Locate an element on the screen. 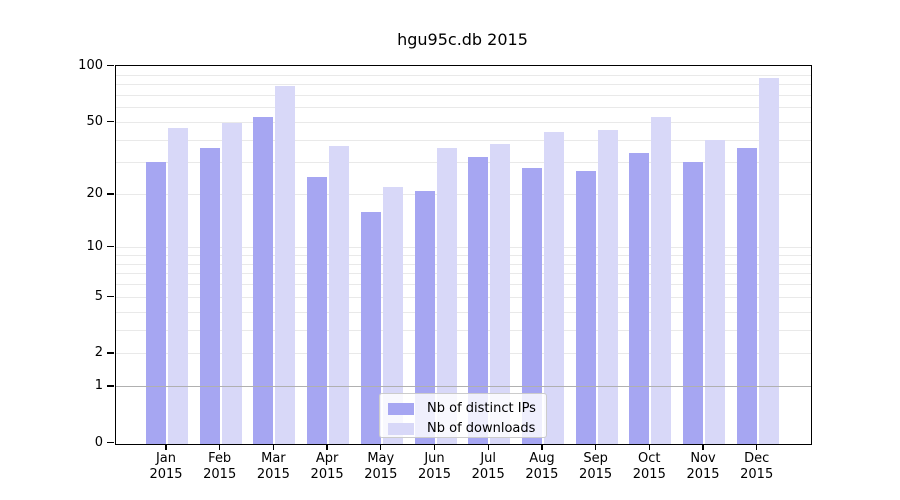  y-tick-label: 1 is located at coordinates (98, 386).